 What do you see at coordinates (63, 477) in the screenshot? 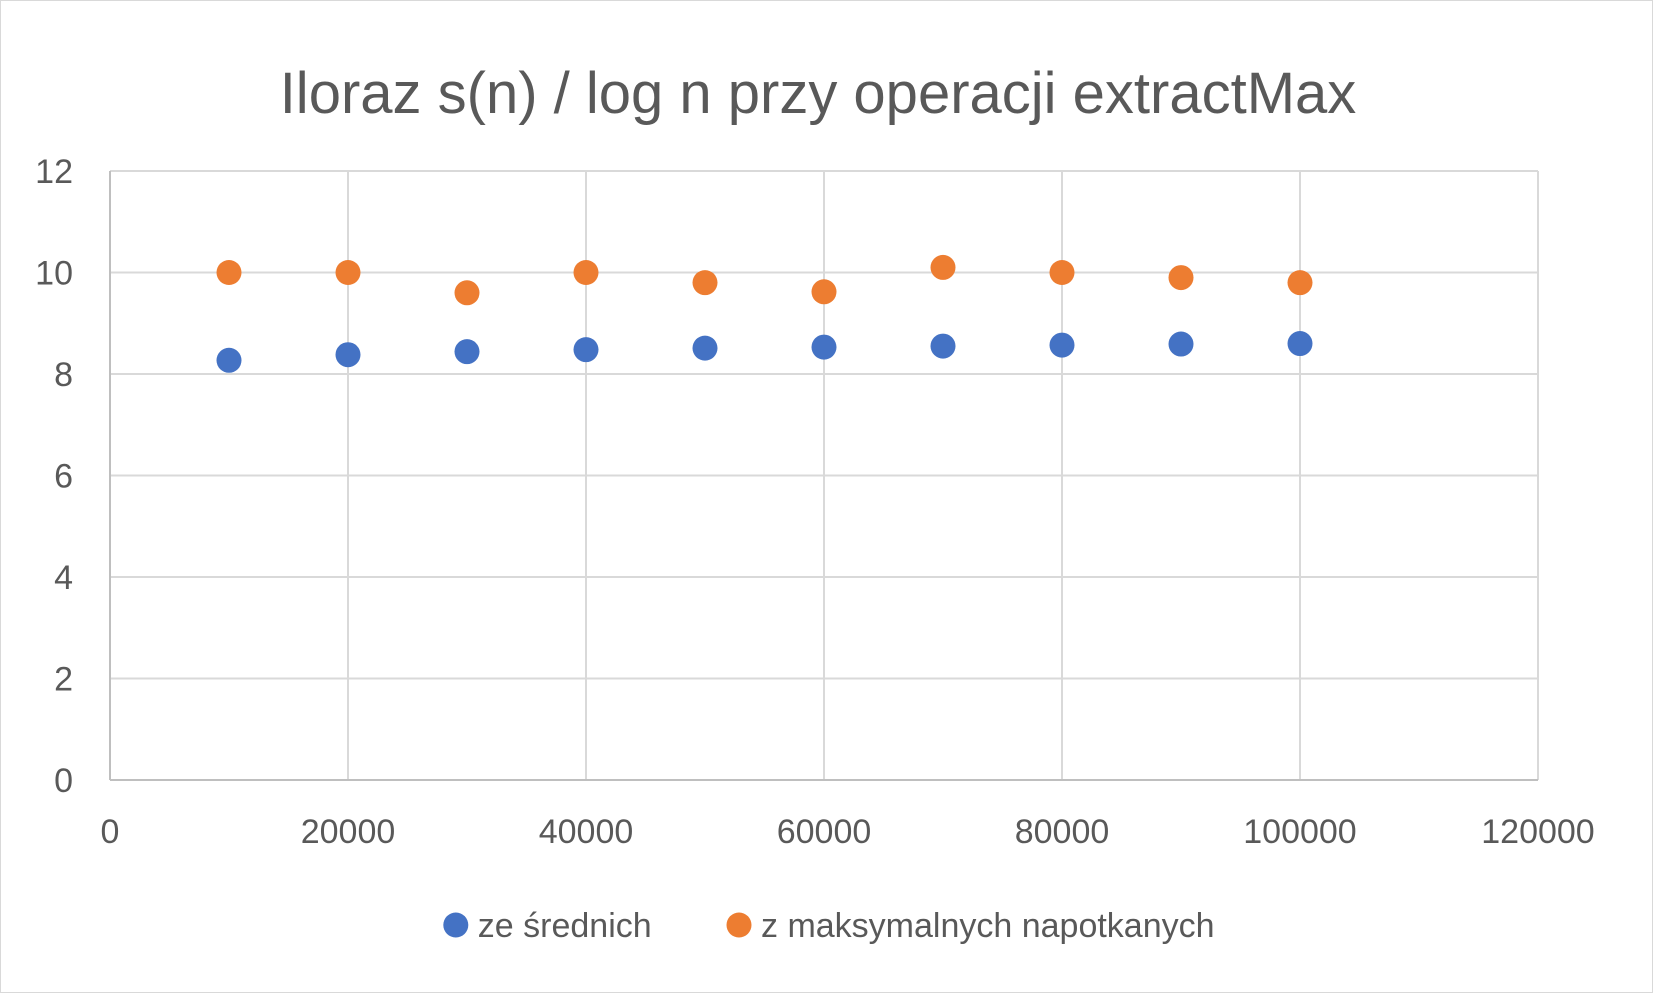
I see `y-tick-label: 6` at bounding box center [63, 477].